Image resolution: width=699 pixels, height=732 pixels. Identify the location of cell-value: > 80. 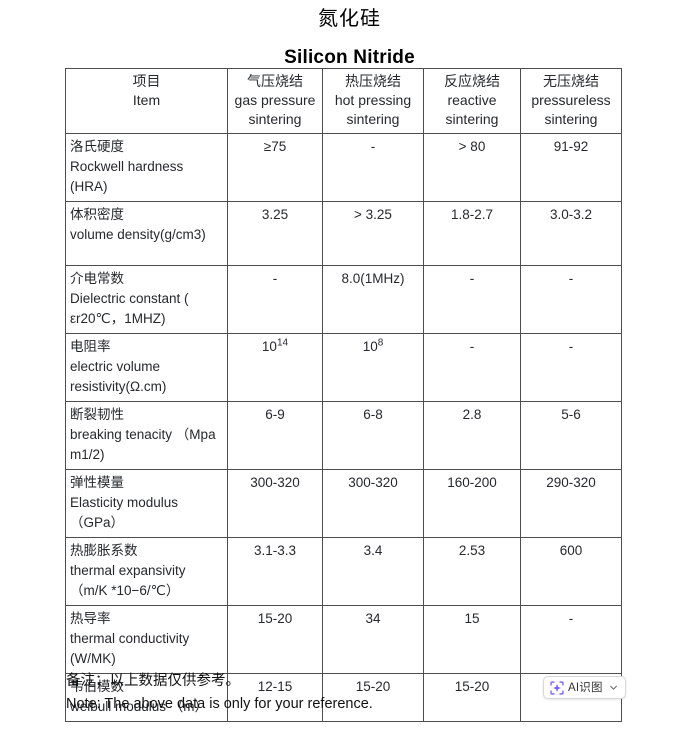
(472, 167).